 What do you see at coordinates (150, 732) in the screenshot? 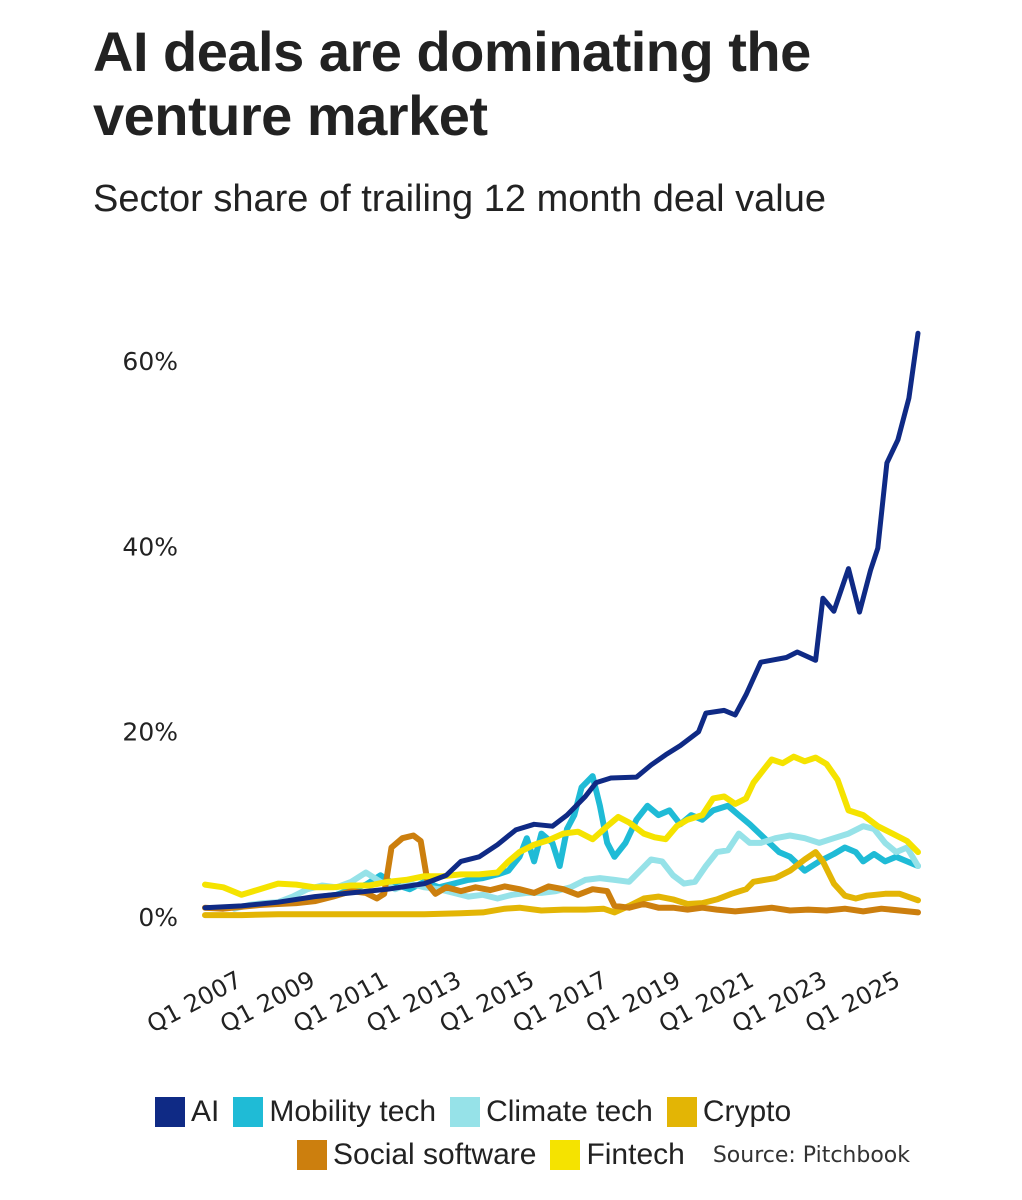
I see `y-tick-label: 20%` at bounding box center [150, 732].